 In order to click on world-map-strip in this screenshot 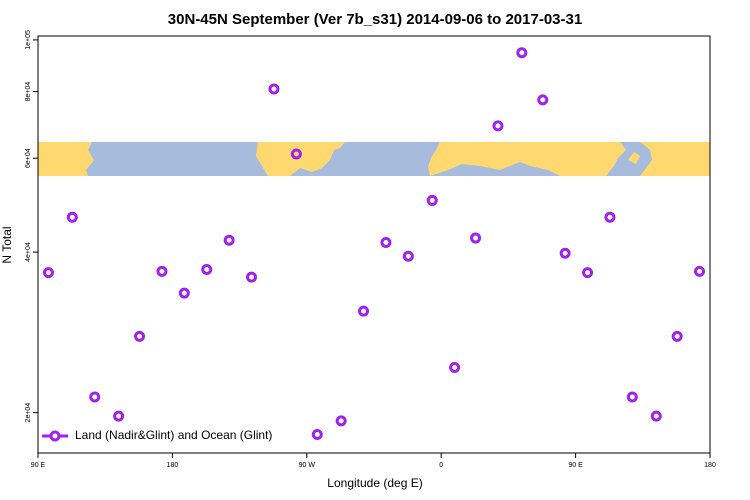, I will do `click(374, 159)`.